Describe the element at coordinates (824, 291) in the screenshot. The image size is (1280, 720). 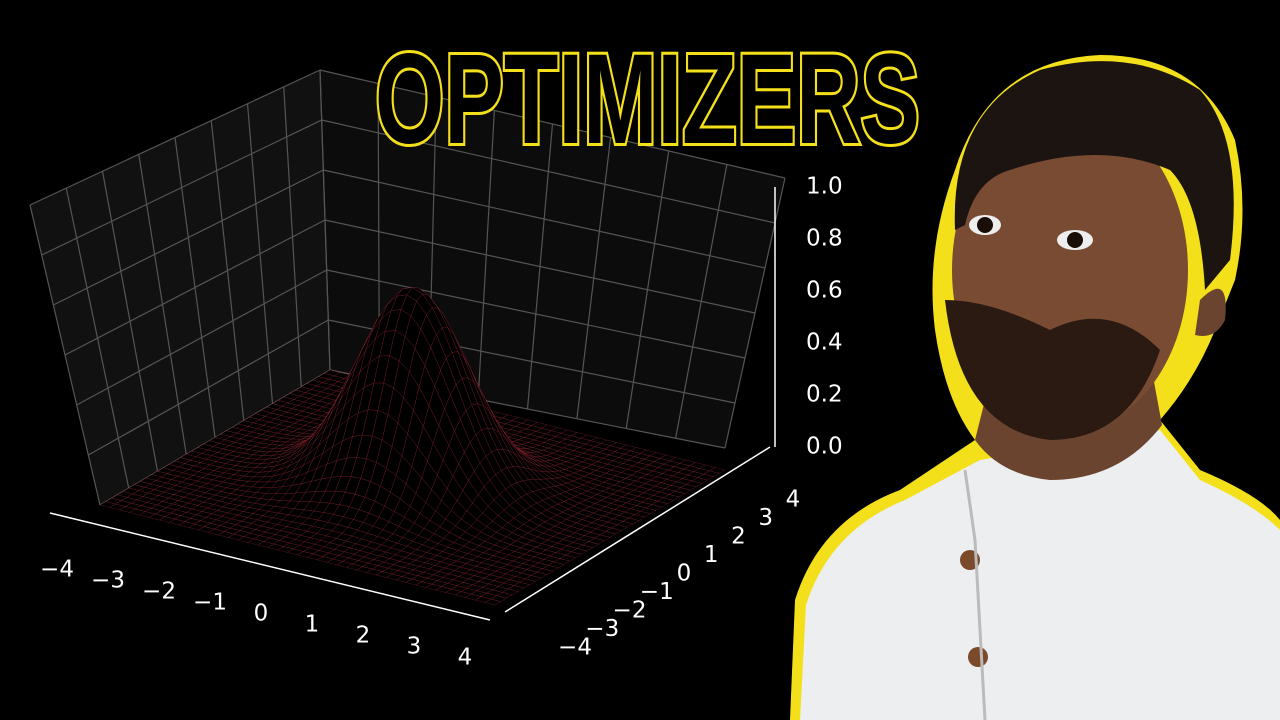
I see `z-tick-label: 0.6` at that location.